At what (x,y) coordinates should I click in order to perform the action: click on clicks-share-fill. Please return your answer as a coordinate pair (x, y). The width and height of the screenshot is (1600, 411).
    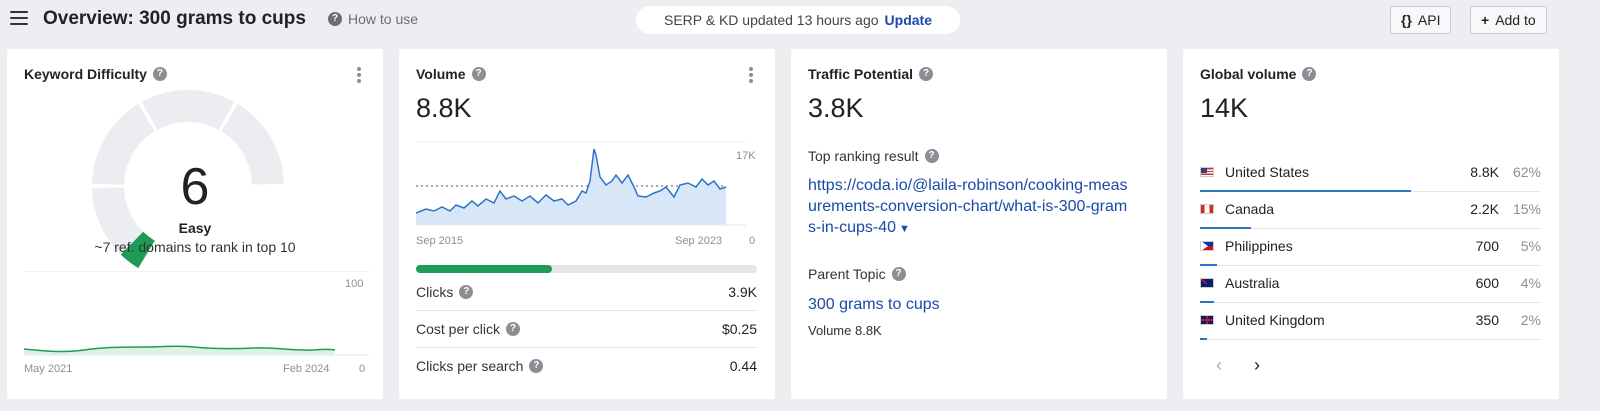
    Looking at the image, I should click on (484, 269).